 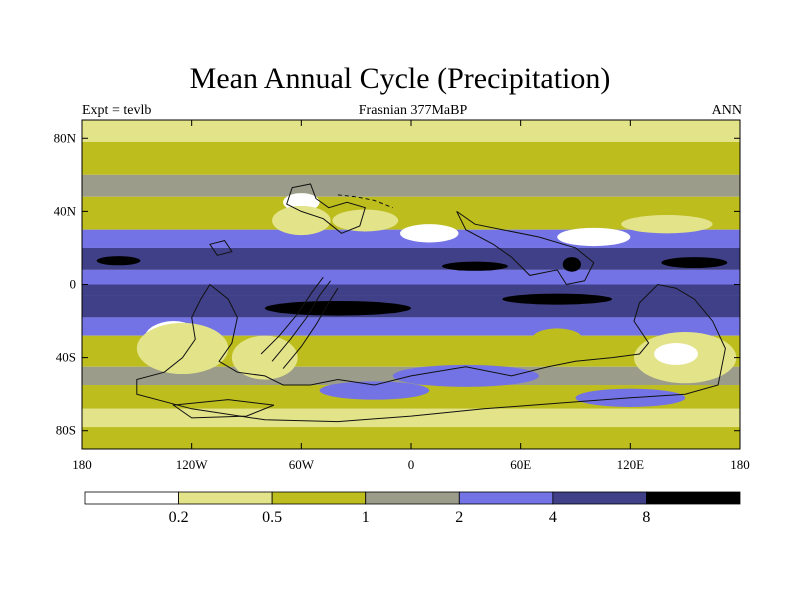 What do you see at coordinates (221, 248) in the screenshot?
I see `coastline-small-island` at bounding box center [221, 248].